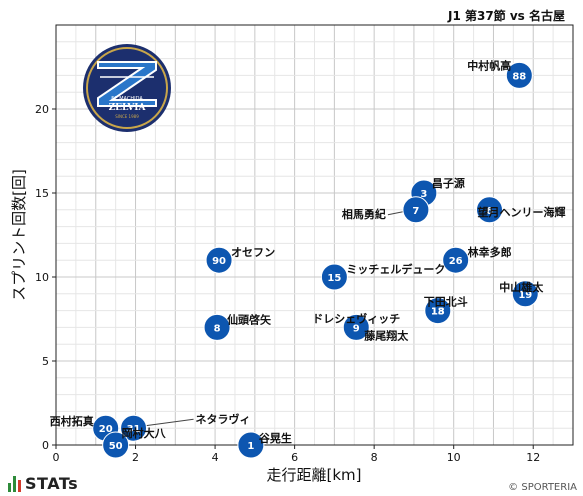  I want to click on point-number-label: 50, so click(116, 446).